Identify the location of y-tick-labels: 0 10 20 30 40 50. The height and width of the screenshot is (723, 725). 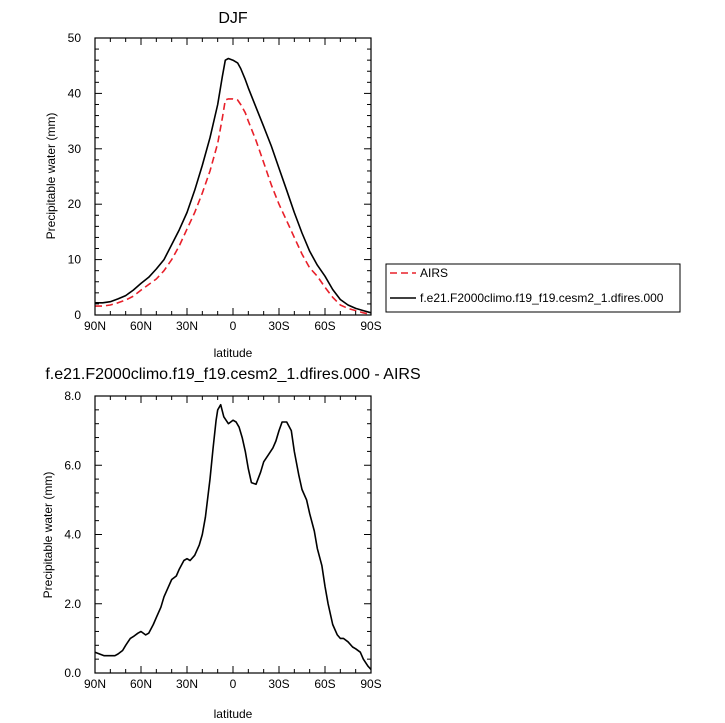
(75, 176).